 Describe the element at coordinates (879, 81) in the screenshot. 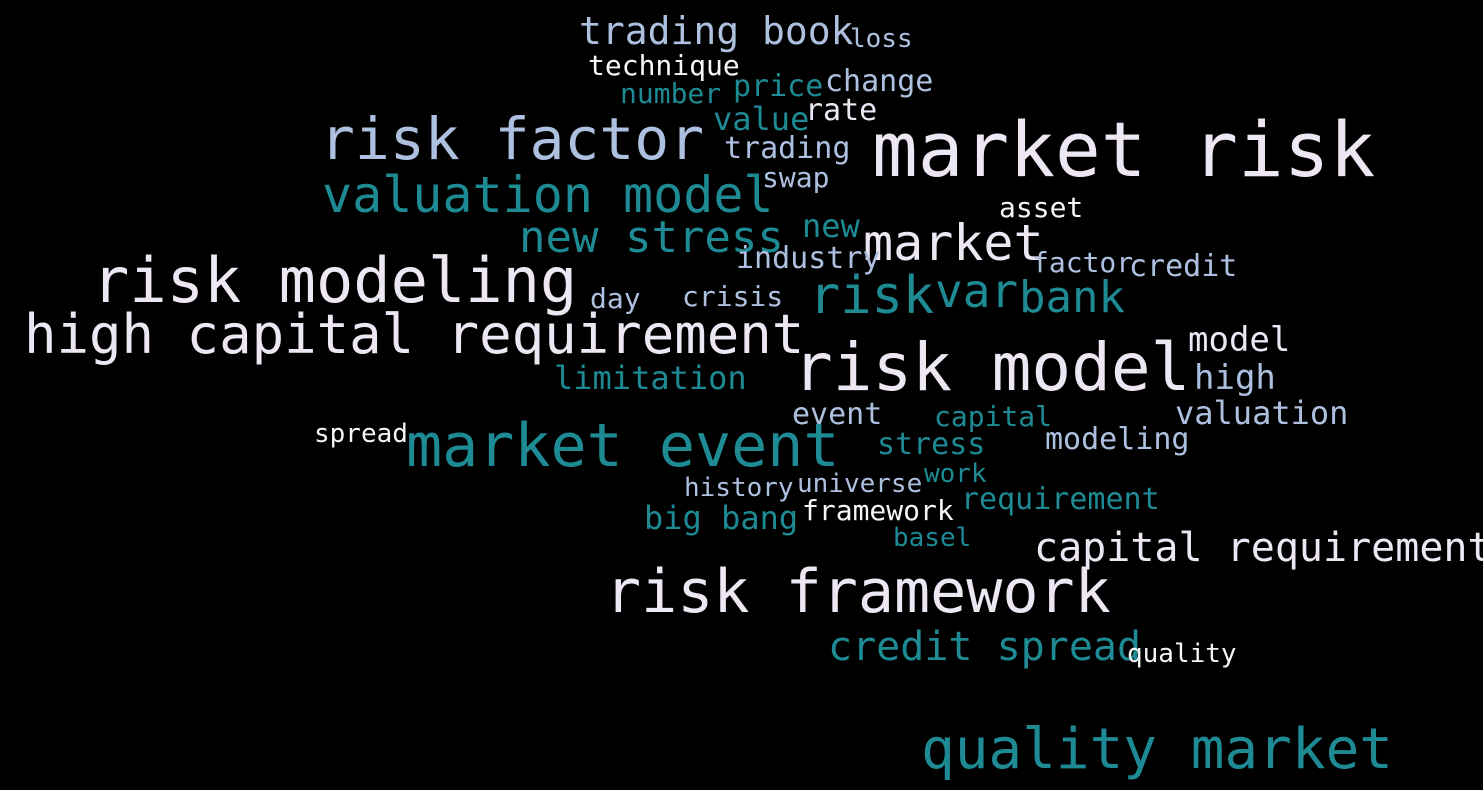

I see `word-change: change` at that location.